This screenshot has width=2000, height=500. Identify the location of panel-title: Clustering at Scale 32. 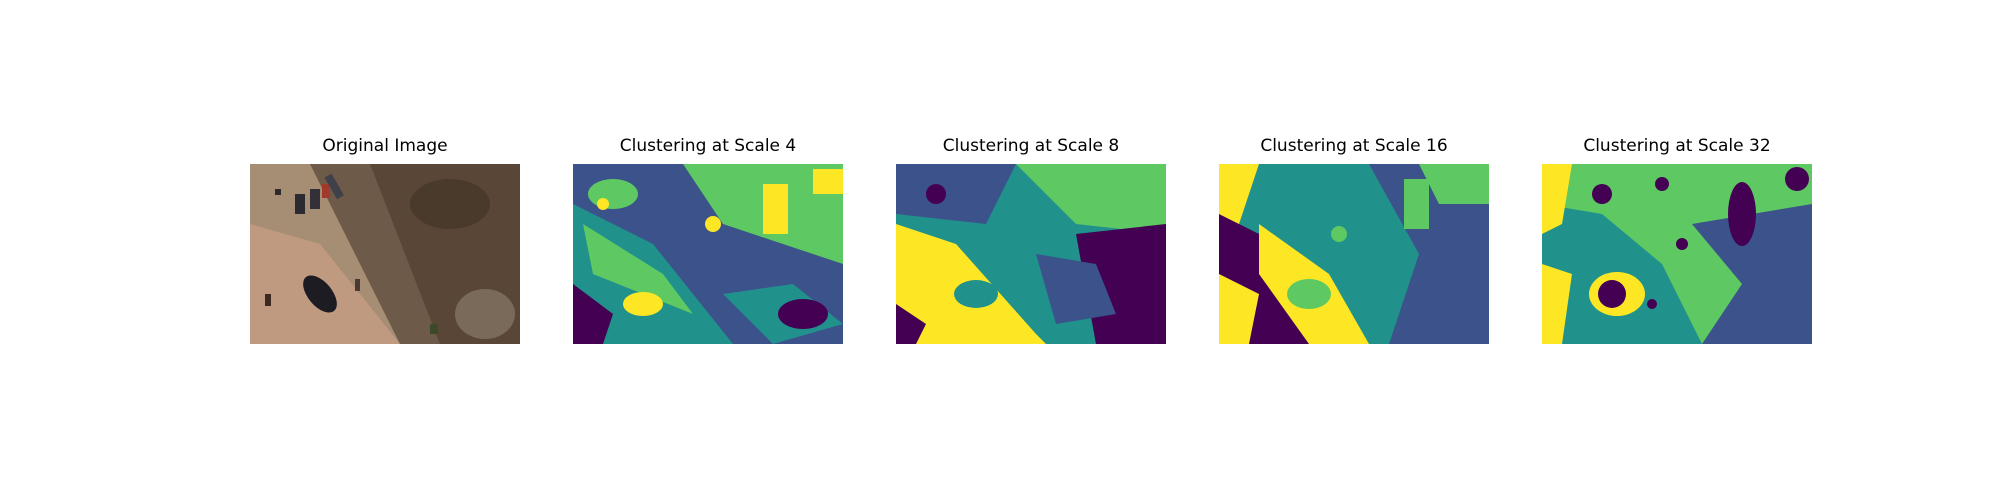
(1677, 146).